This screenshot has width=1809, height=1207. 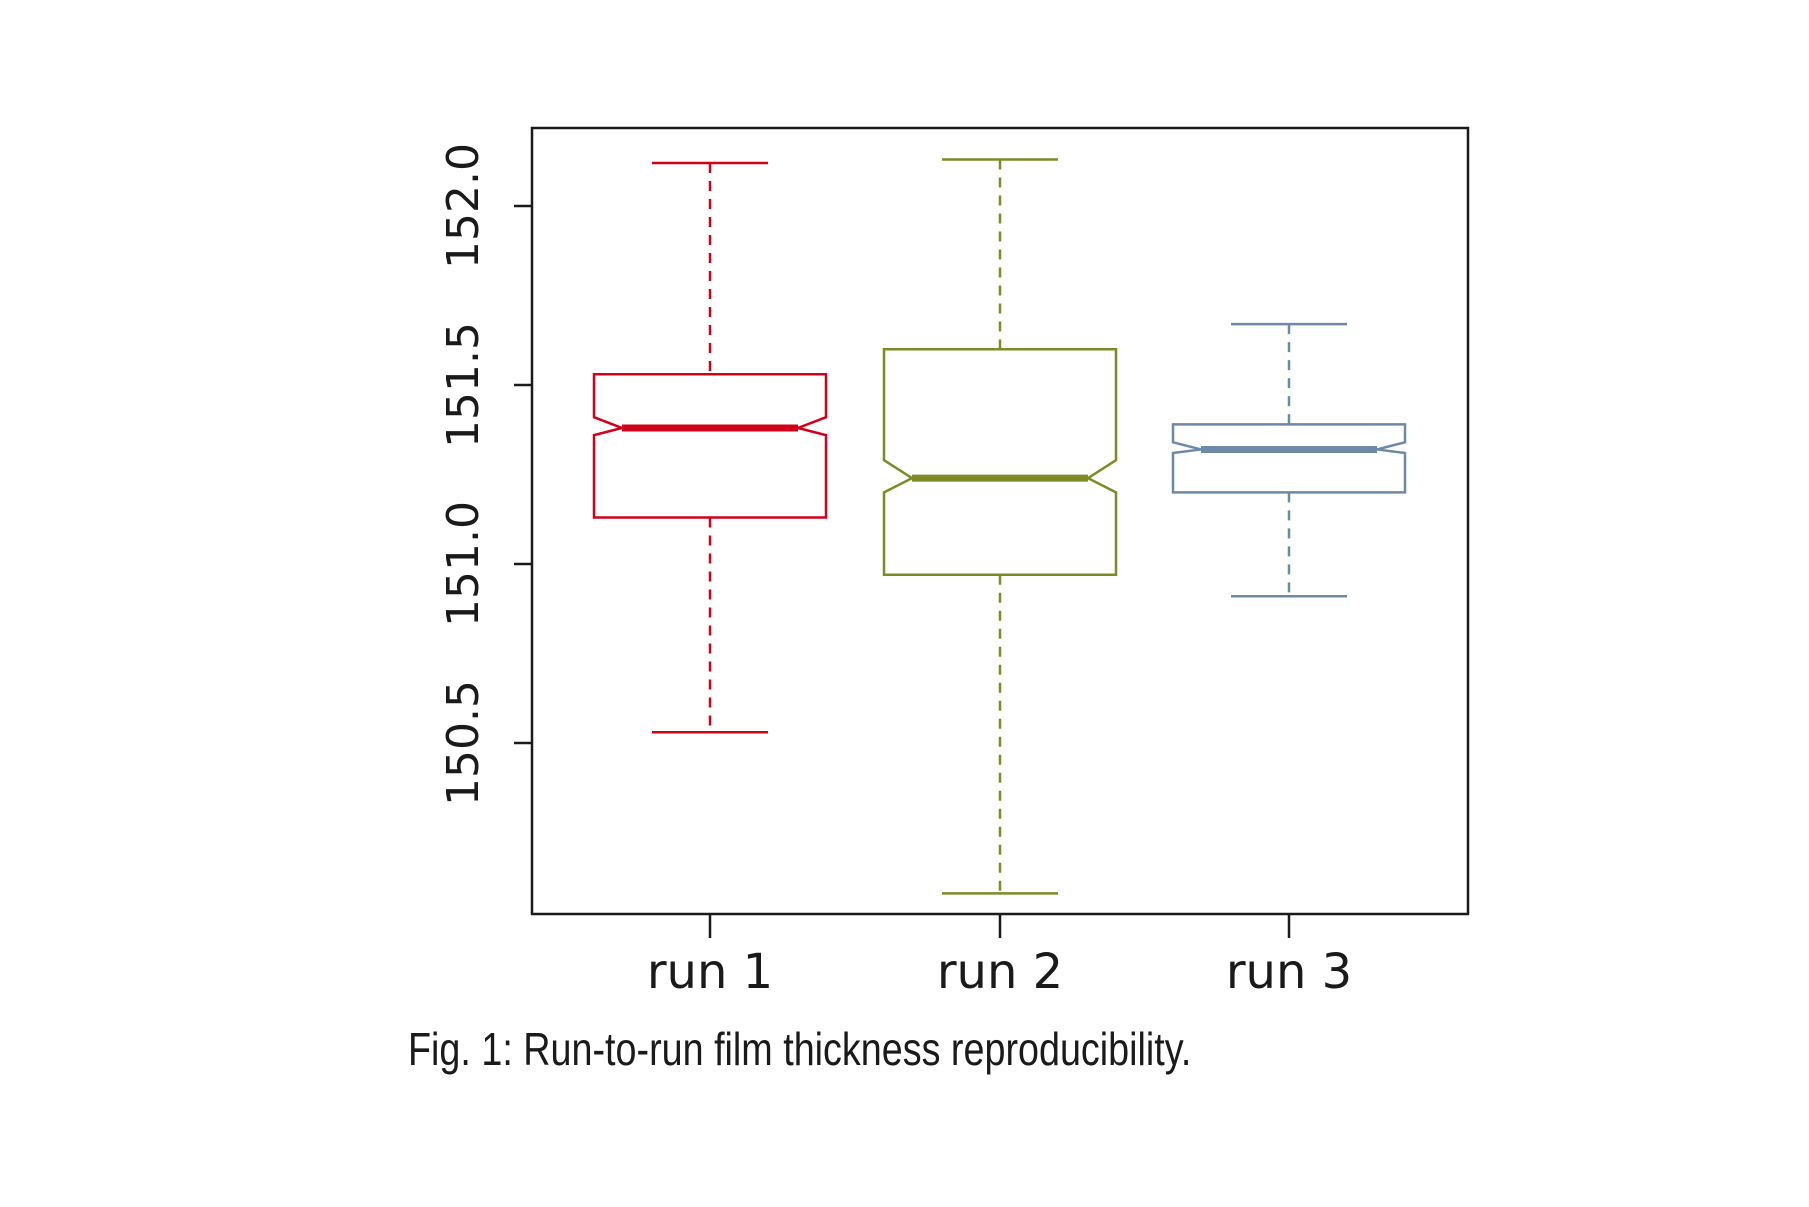 What do you see at coordinates (485, 474) in the screenshot?
I see `y-axis: 150.5 151.0 151.5 152.0` at bounding box center [485, 474].